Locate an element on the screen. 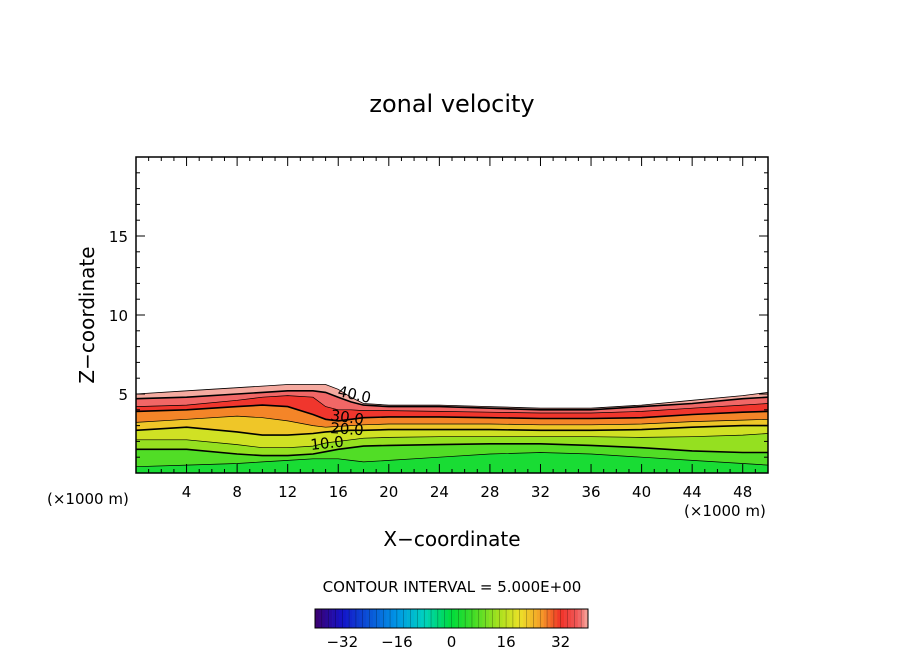 Image resolution: width=904 pixels, height=654 pixels. contour-label-20: 20.0 is located at coordinates (347, 429).